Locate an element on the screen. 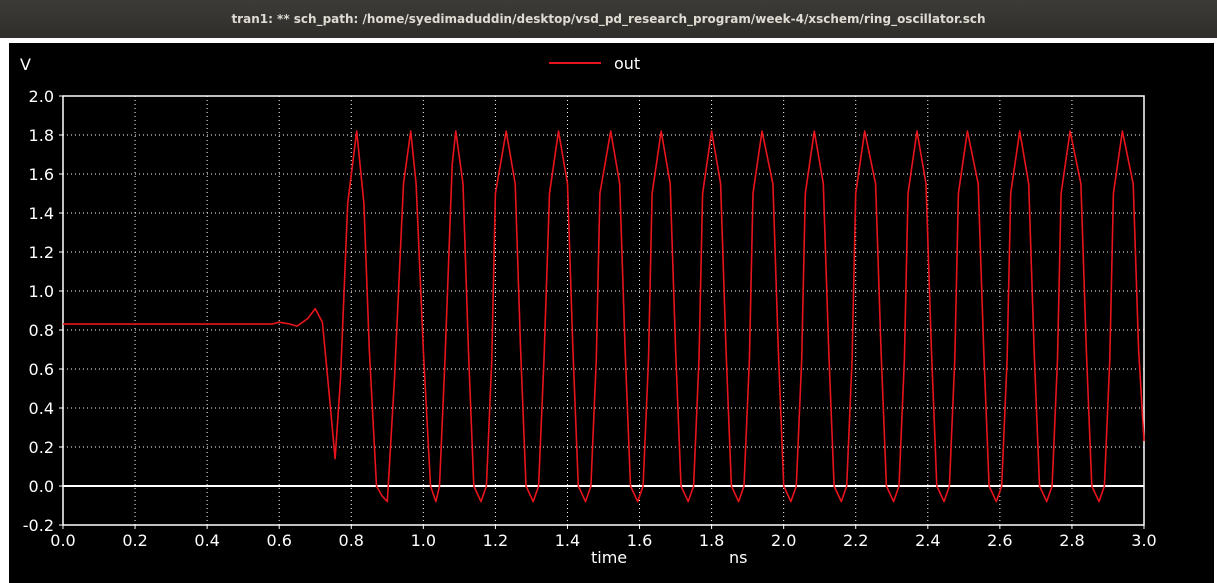 This screenshot has width=1217, height=583. x-tick-label: 0.4 is located at coordinates (206, 540).